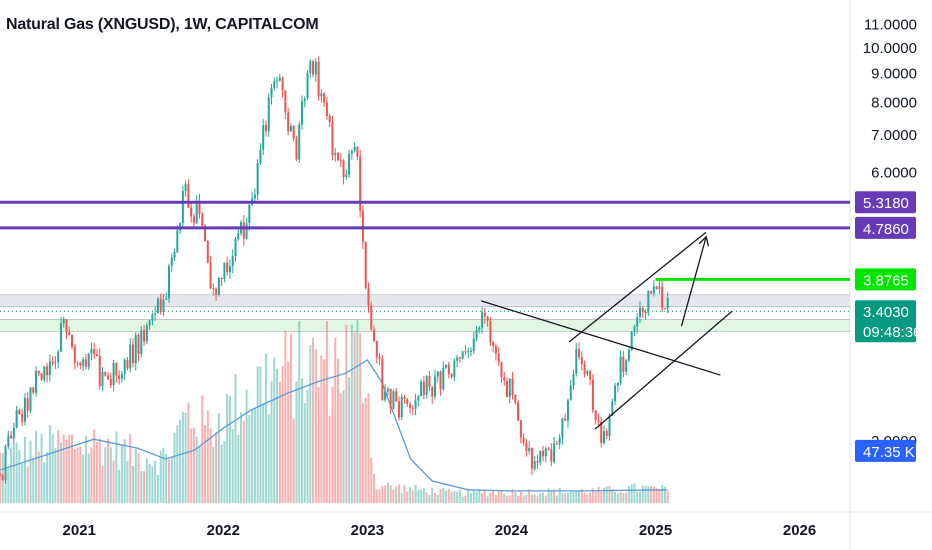  Describe the element at coordinates (894, 102) in the screenshot. I see `y-tick-label: 8.0000` at that location.